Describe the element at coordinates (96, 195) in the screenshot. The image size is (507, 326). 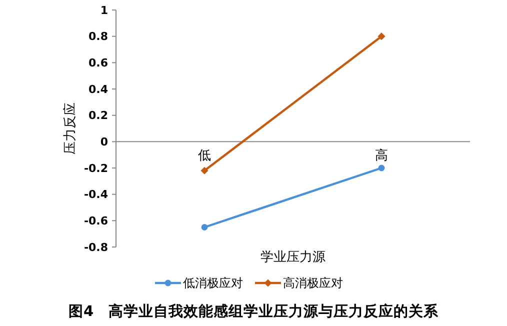
I see `y-tick-label: -0.4` at that location.